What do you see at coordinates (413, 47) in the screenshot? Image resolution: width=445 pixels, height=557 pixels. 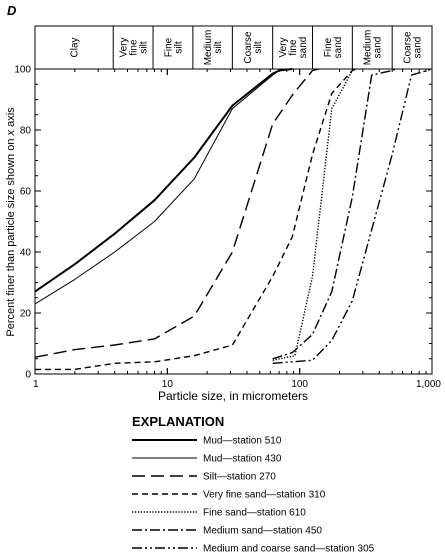 I see `size-class-label: Coarsesand` at bounding box center [413, 47].